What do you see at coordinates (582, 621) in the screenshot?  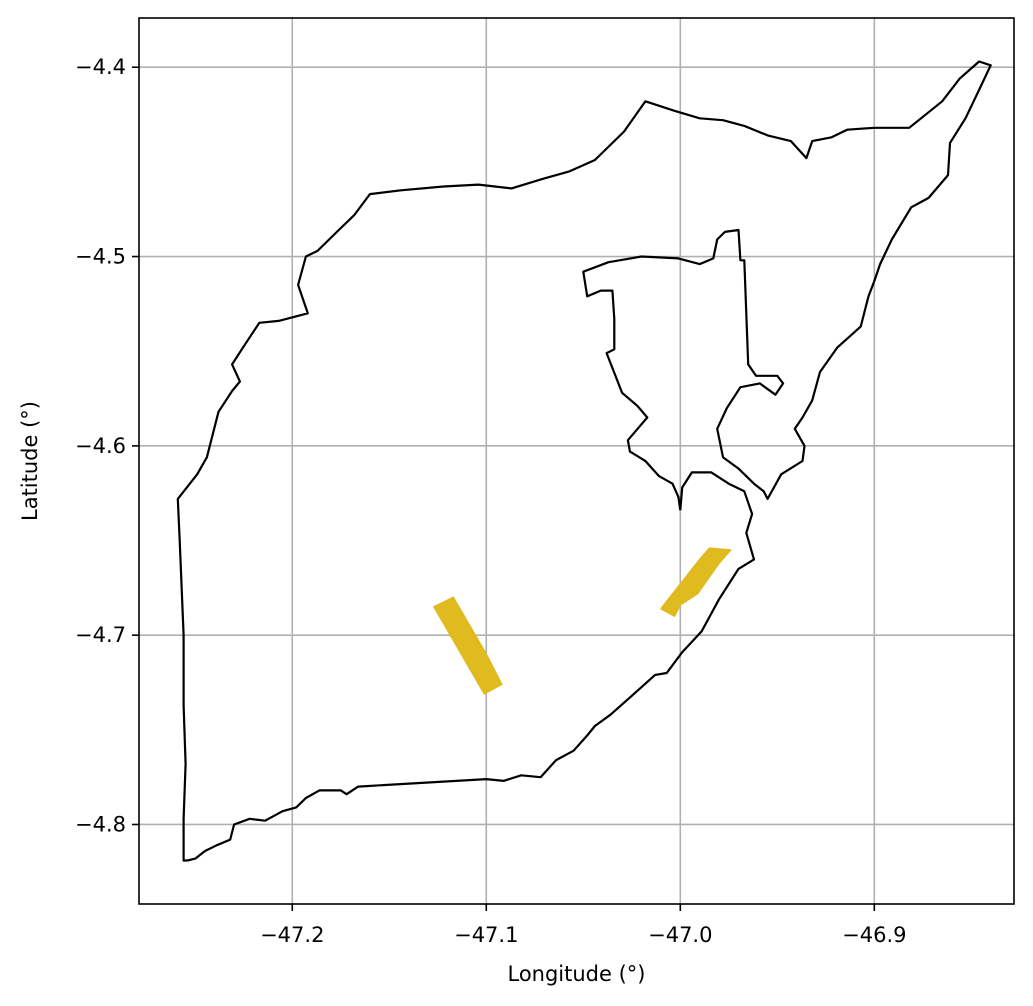 I see `highlight-patches` at bounding box center [582, 621].